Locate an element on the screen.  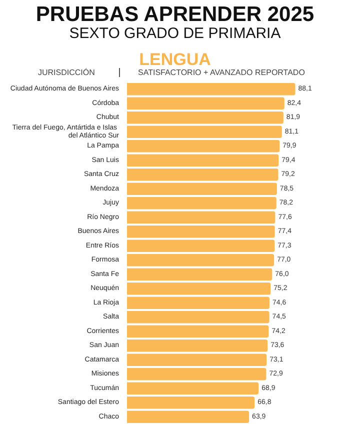
text: LENGUA is located at coordinates (175, 59).